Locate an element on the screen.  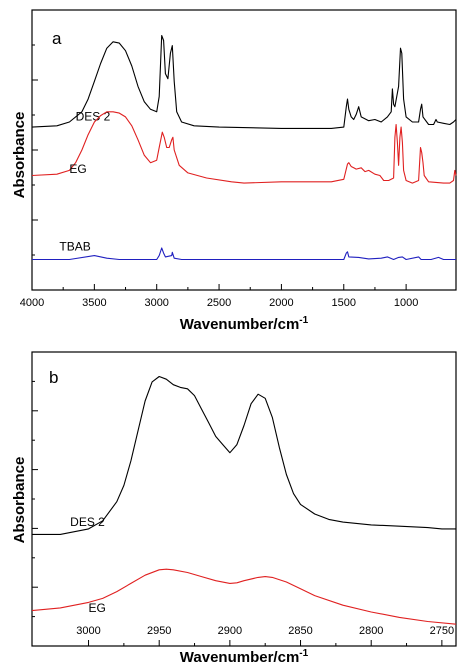
series-line-tbab is located at coordinates (244, 254).